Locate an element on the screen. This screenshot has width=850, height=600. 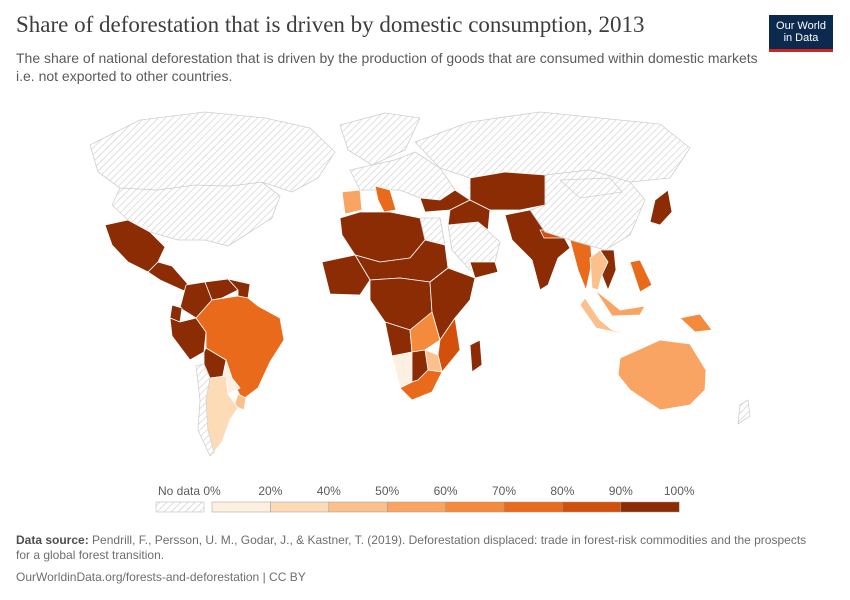
region-spain is located at coordinates (352, 202).